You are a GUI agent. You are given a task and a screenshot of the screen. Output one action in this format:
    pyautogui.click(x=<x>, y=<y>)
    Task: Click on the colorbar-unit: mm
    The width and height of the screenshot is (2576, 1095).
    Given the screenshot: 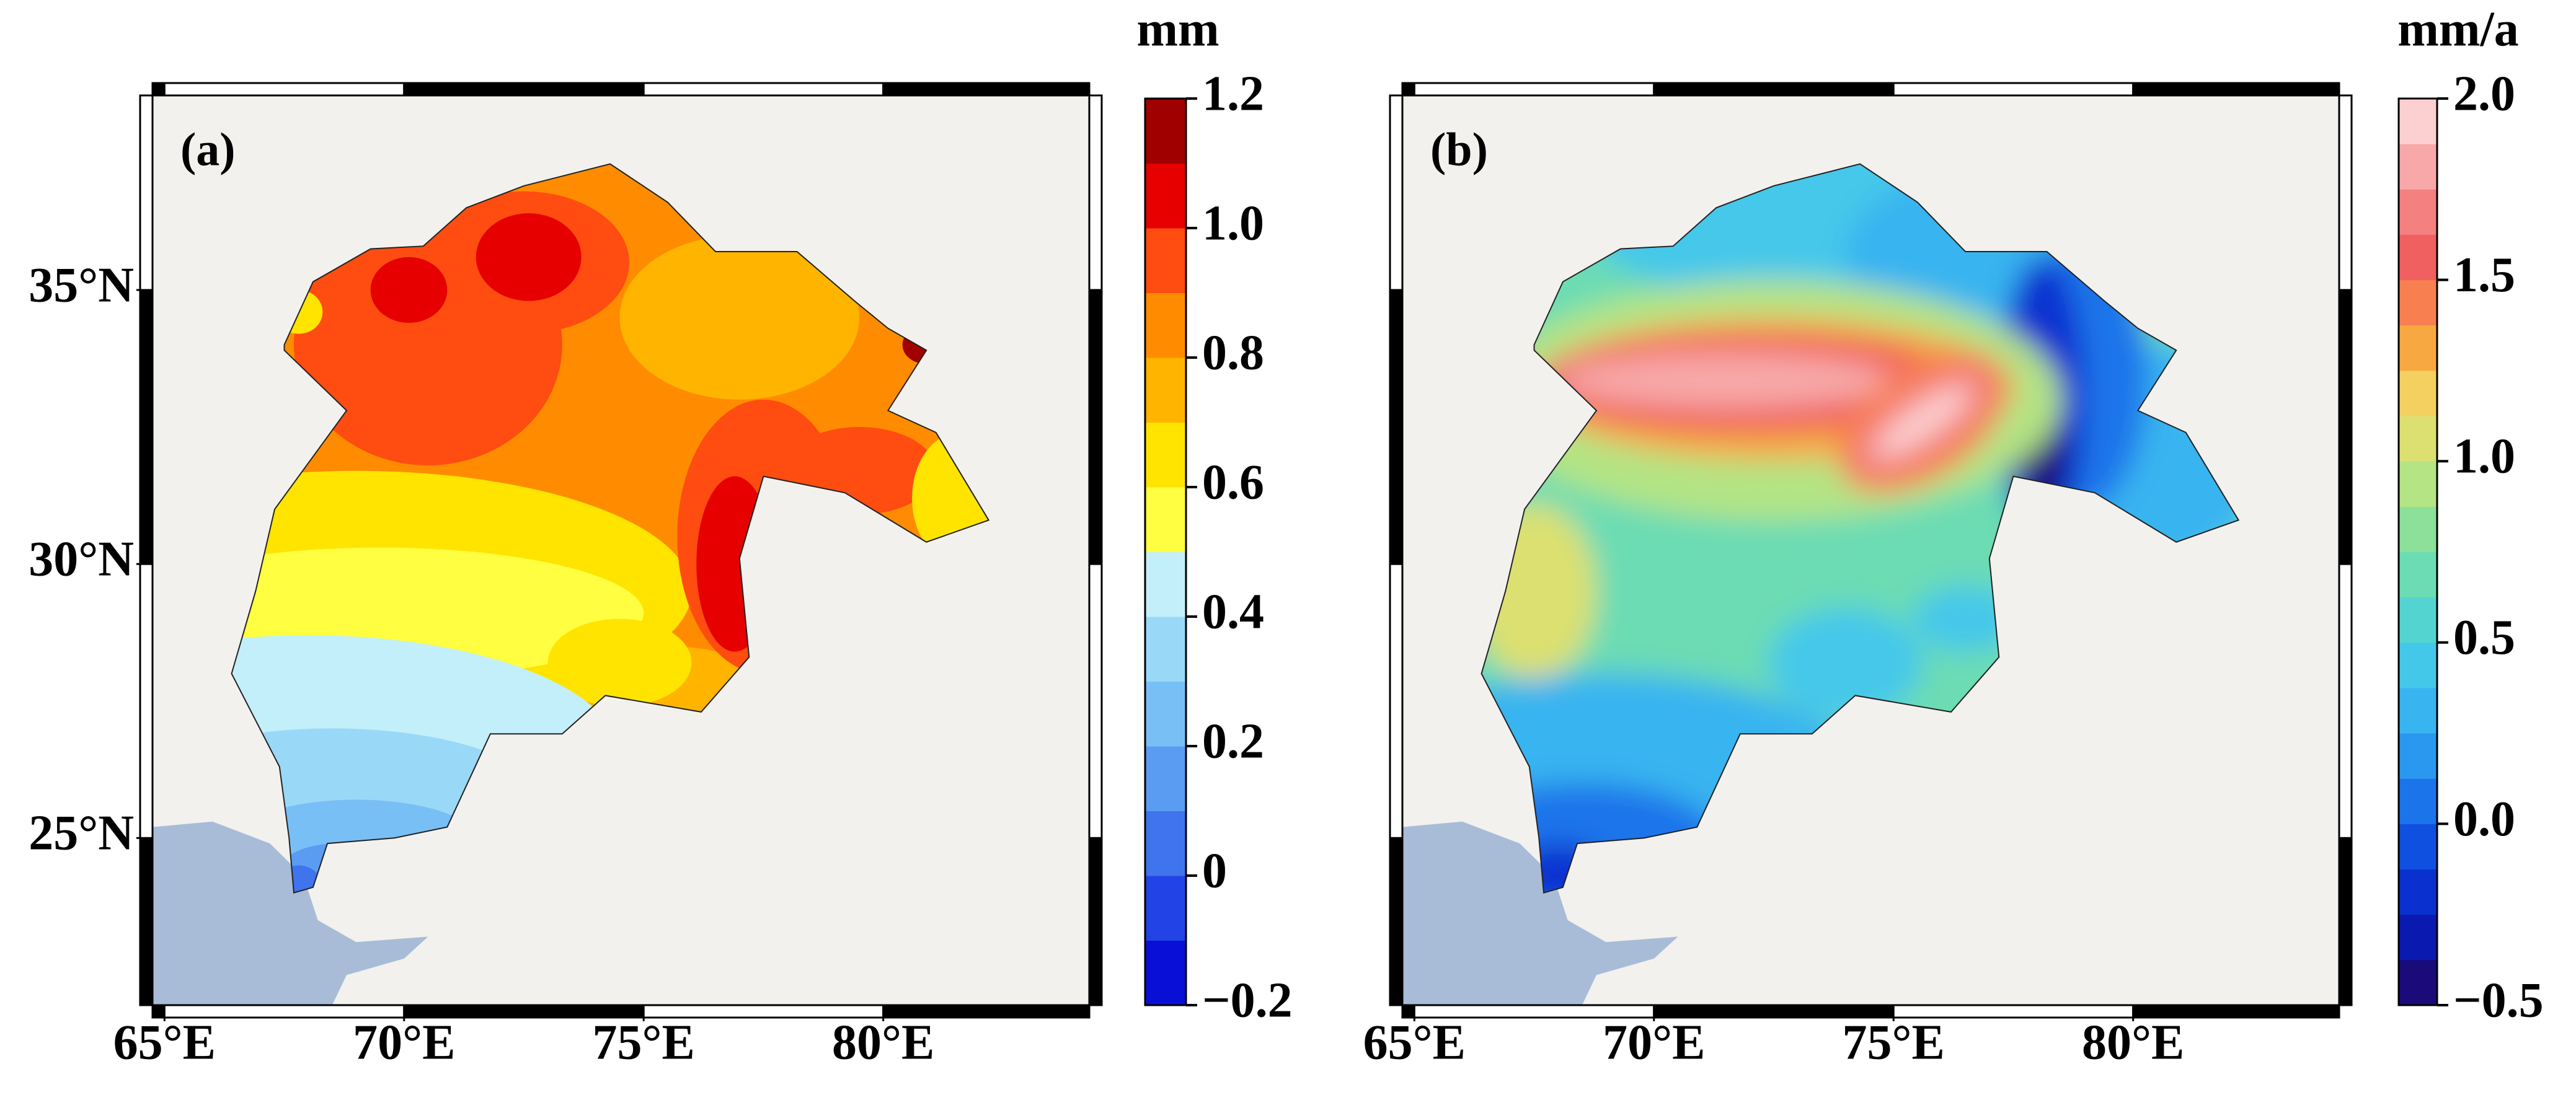 What is the action you would take?
    pyautogui.click(x=1177, y=29)
    